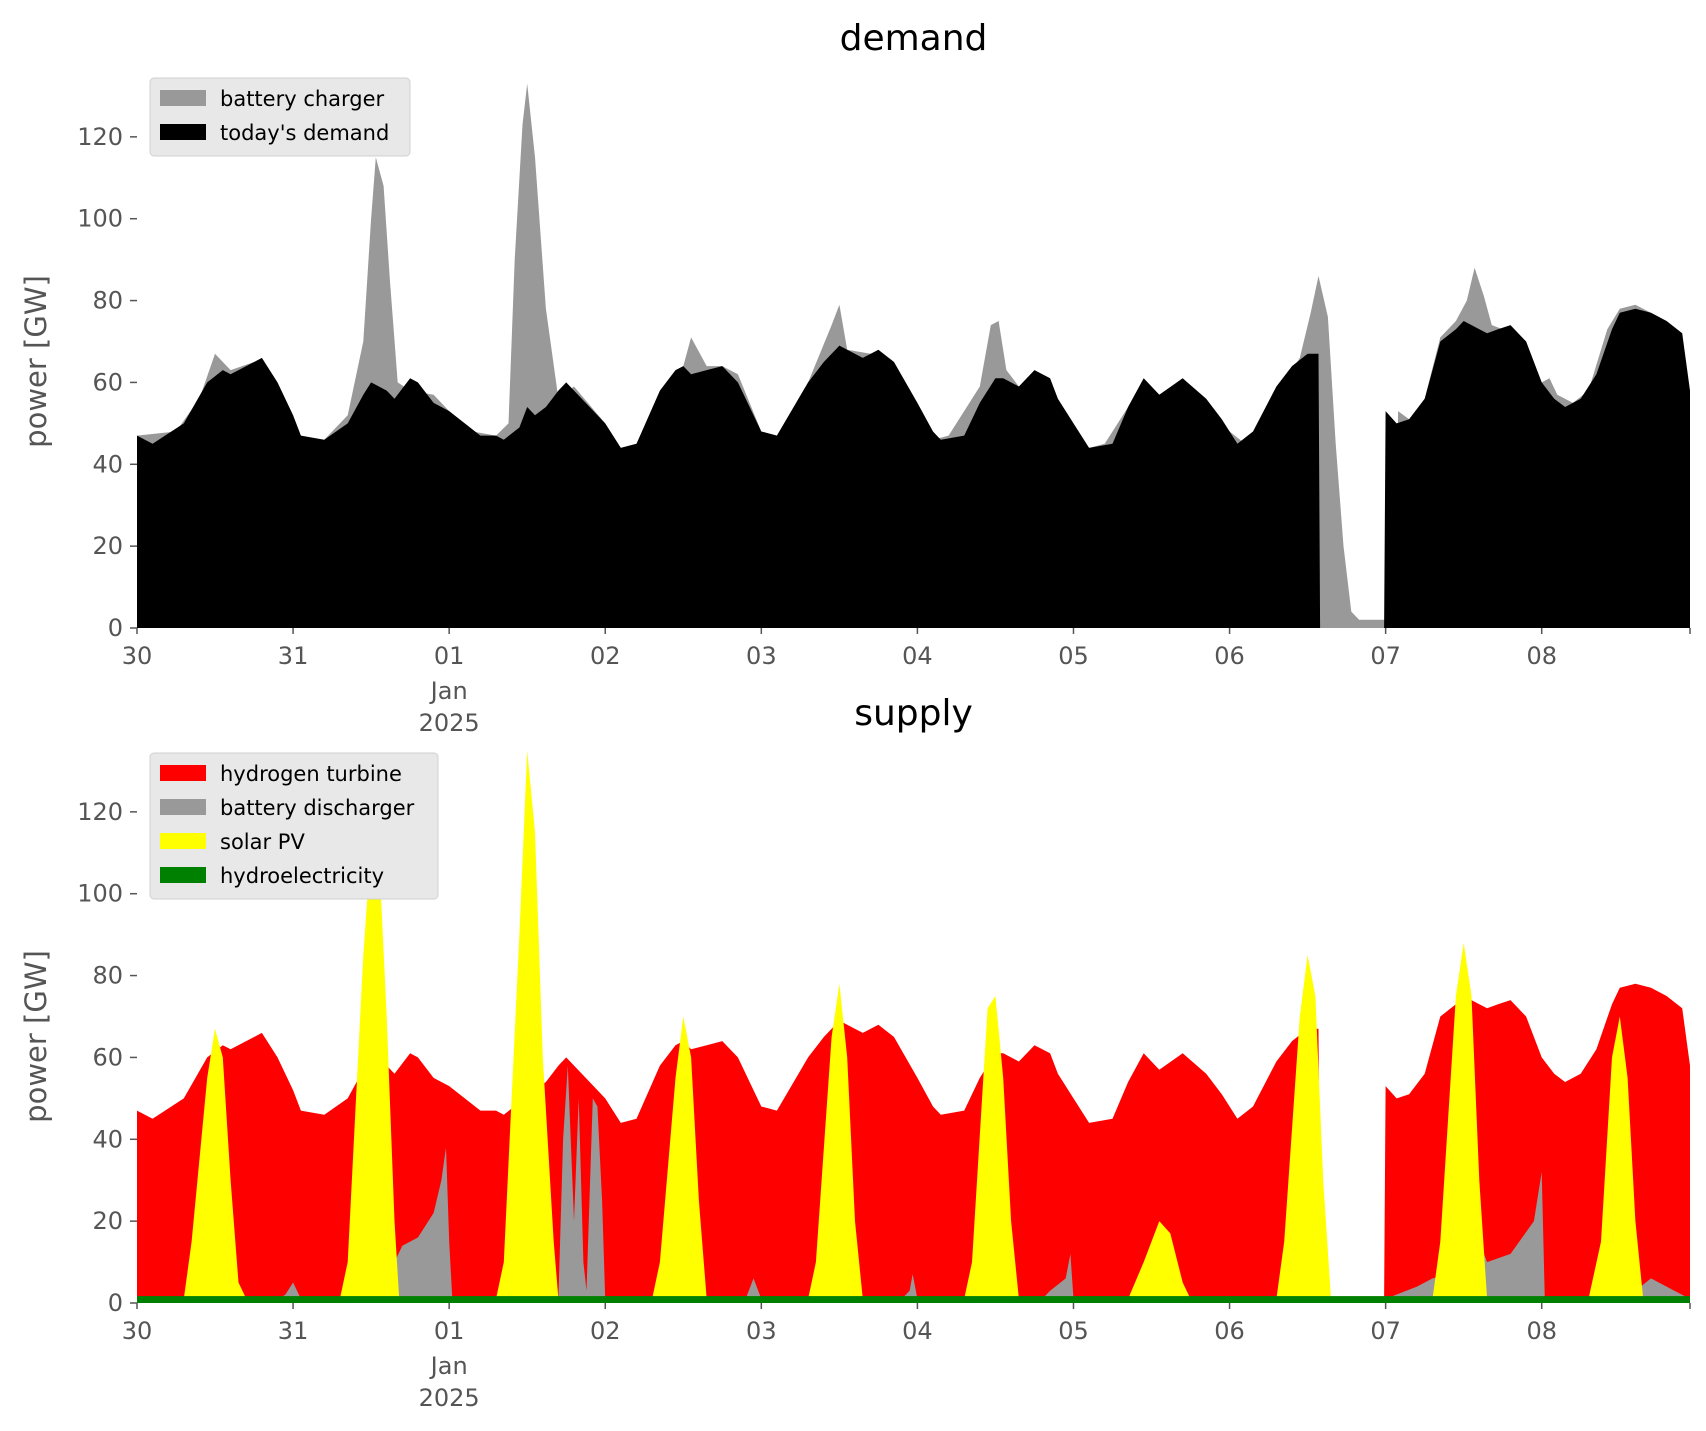  Describe the element at coordinates (914, 38) in the screenshot. I see `chart-title: demand` at that location.